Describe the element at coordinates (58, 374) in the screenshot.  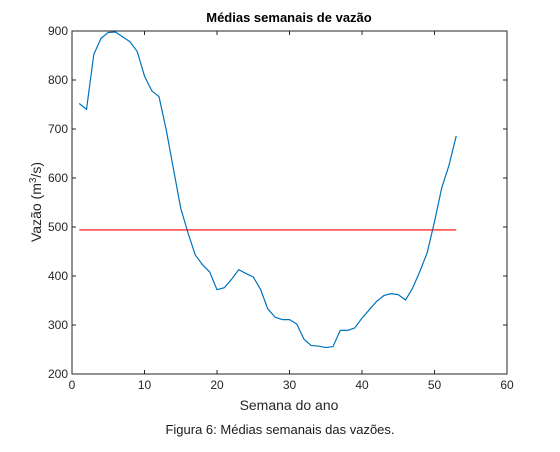
I see `y-tick-label: 200` at that location.